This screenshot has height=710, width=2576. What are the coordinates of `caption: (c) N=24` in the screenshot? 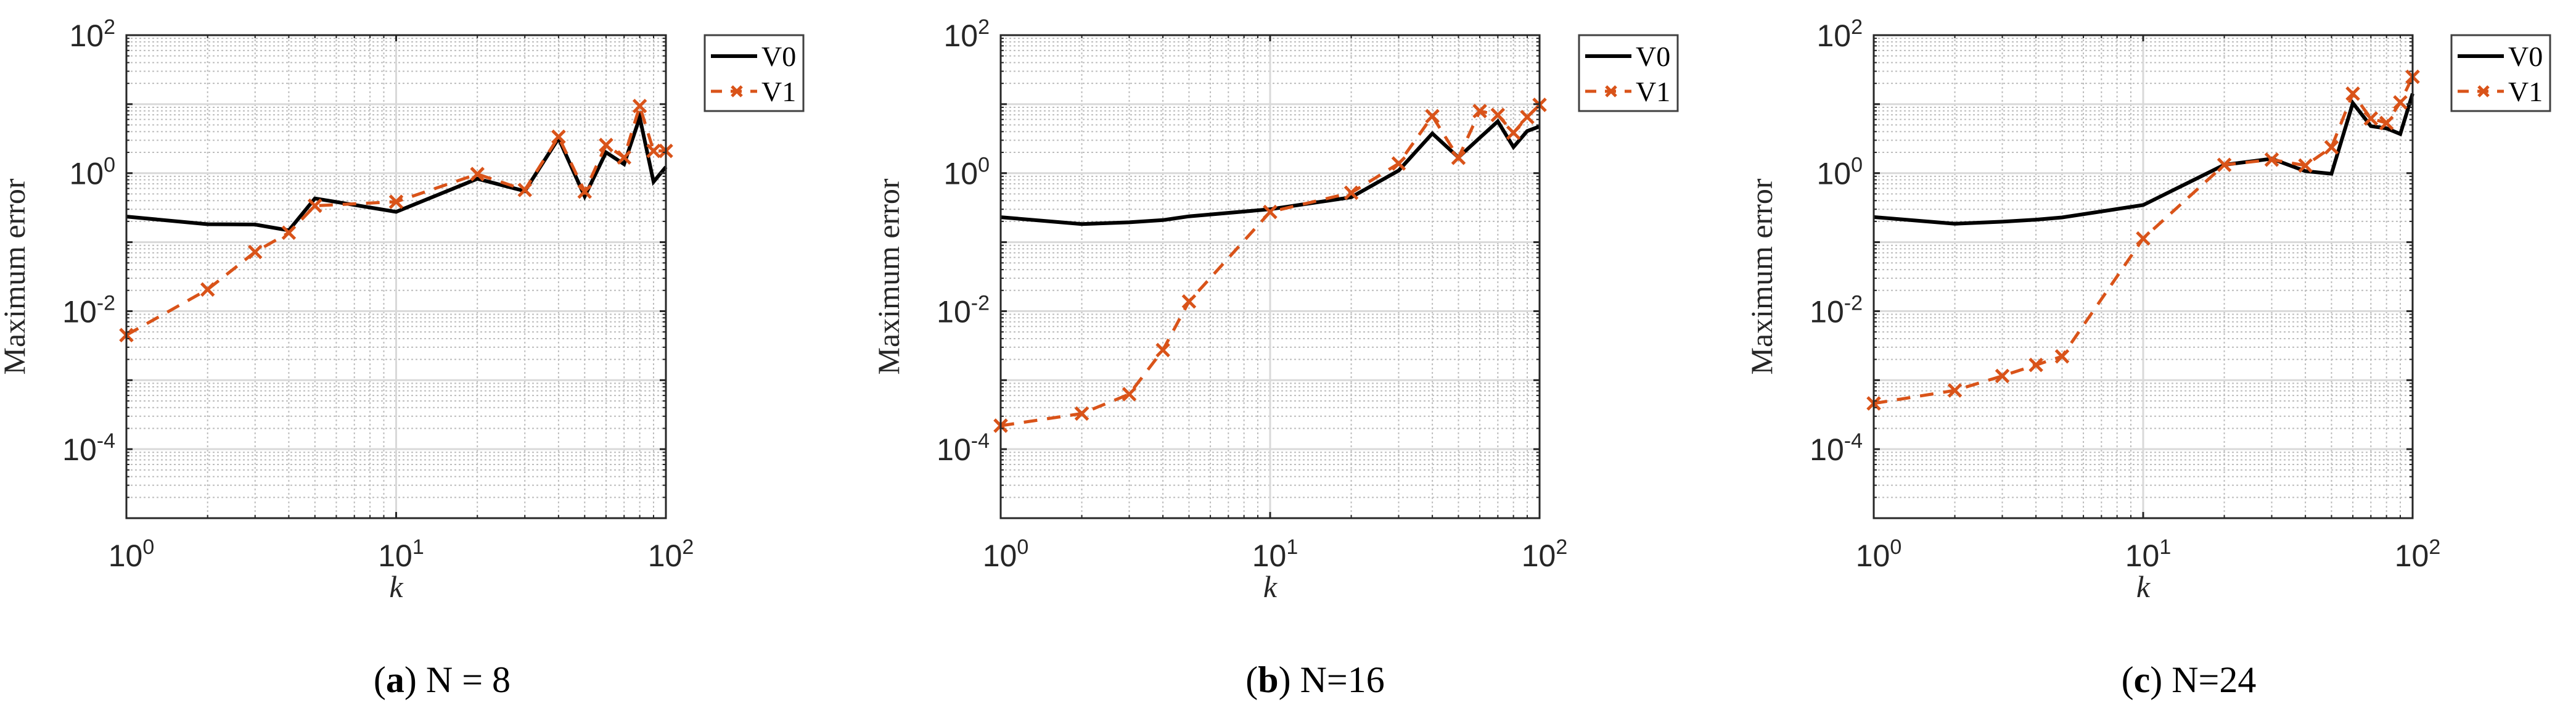 It's located at (2190, 680).